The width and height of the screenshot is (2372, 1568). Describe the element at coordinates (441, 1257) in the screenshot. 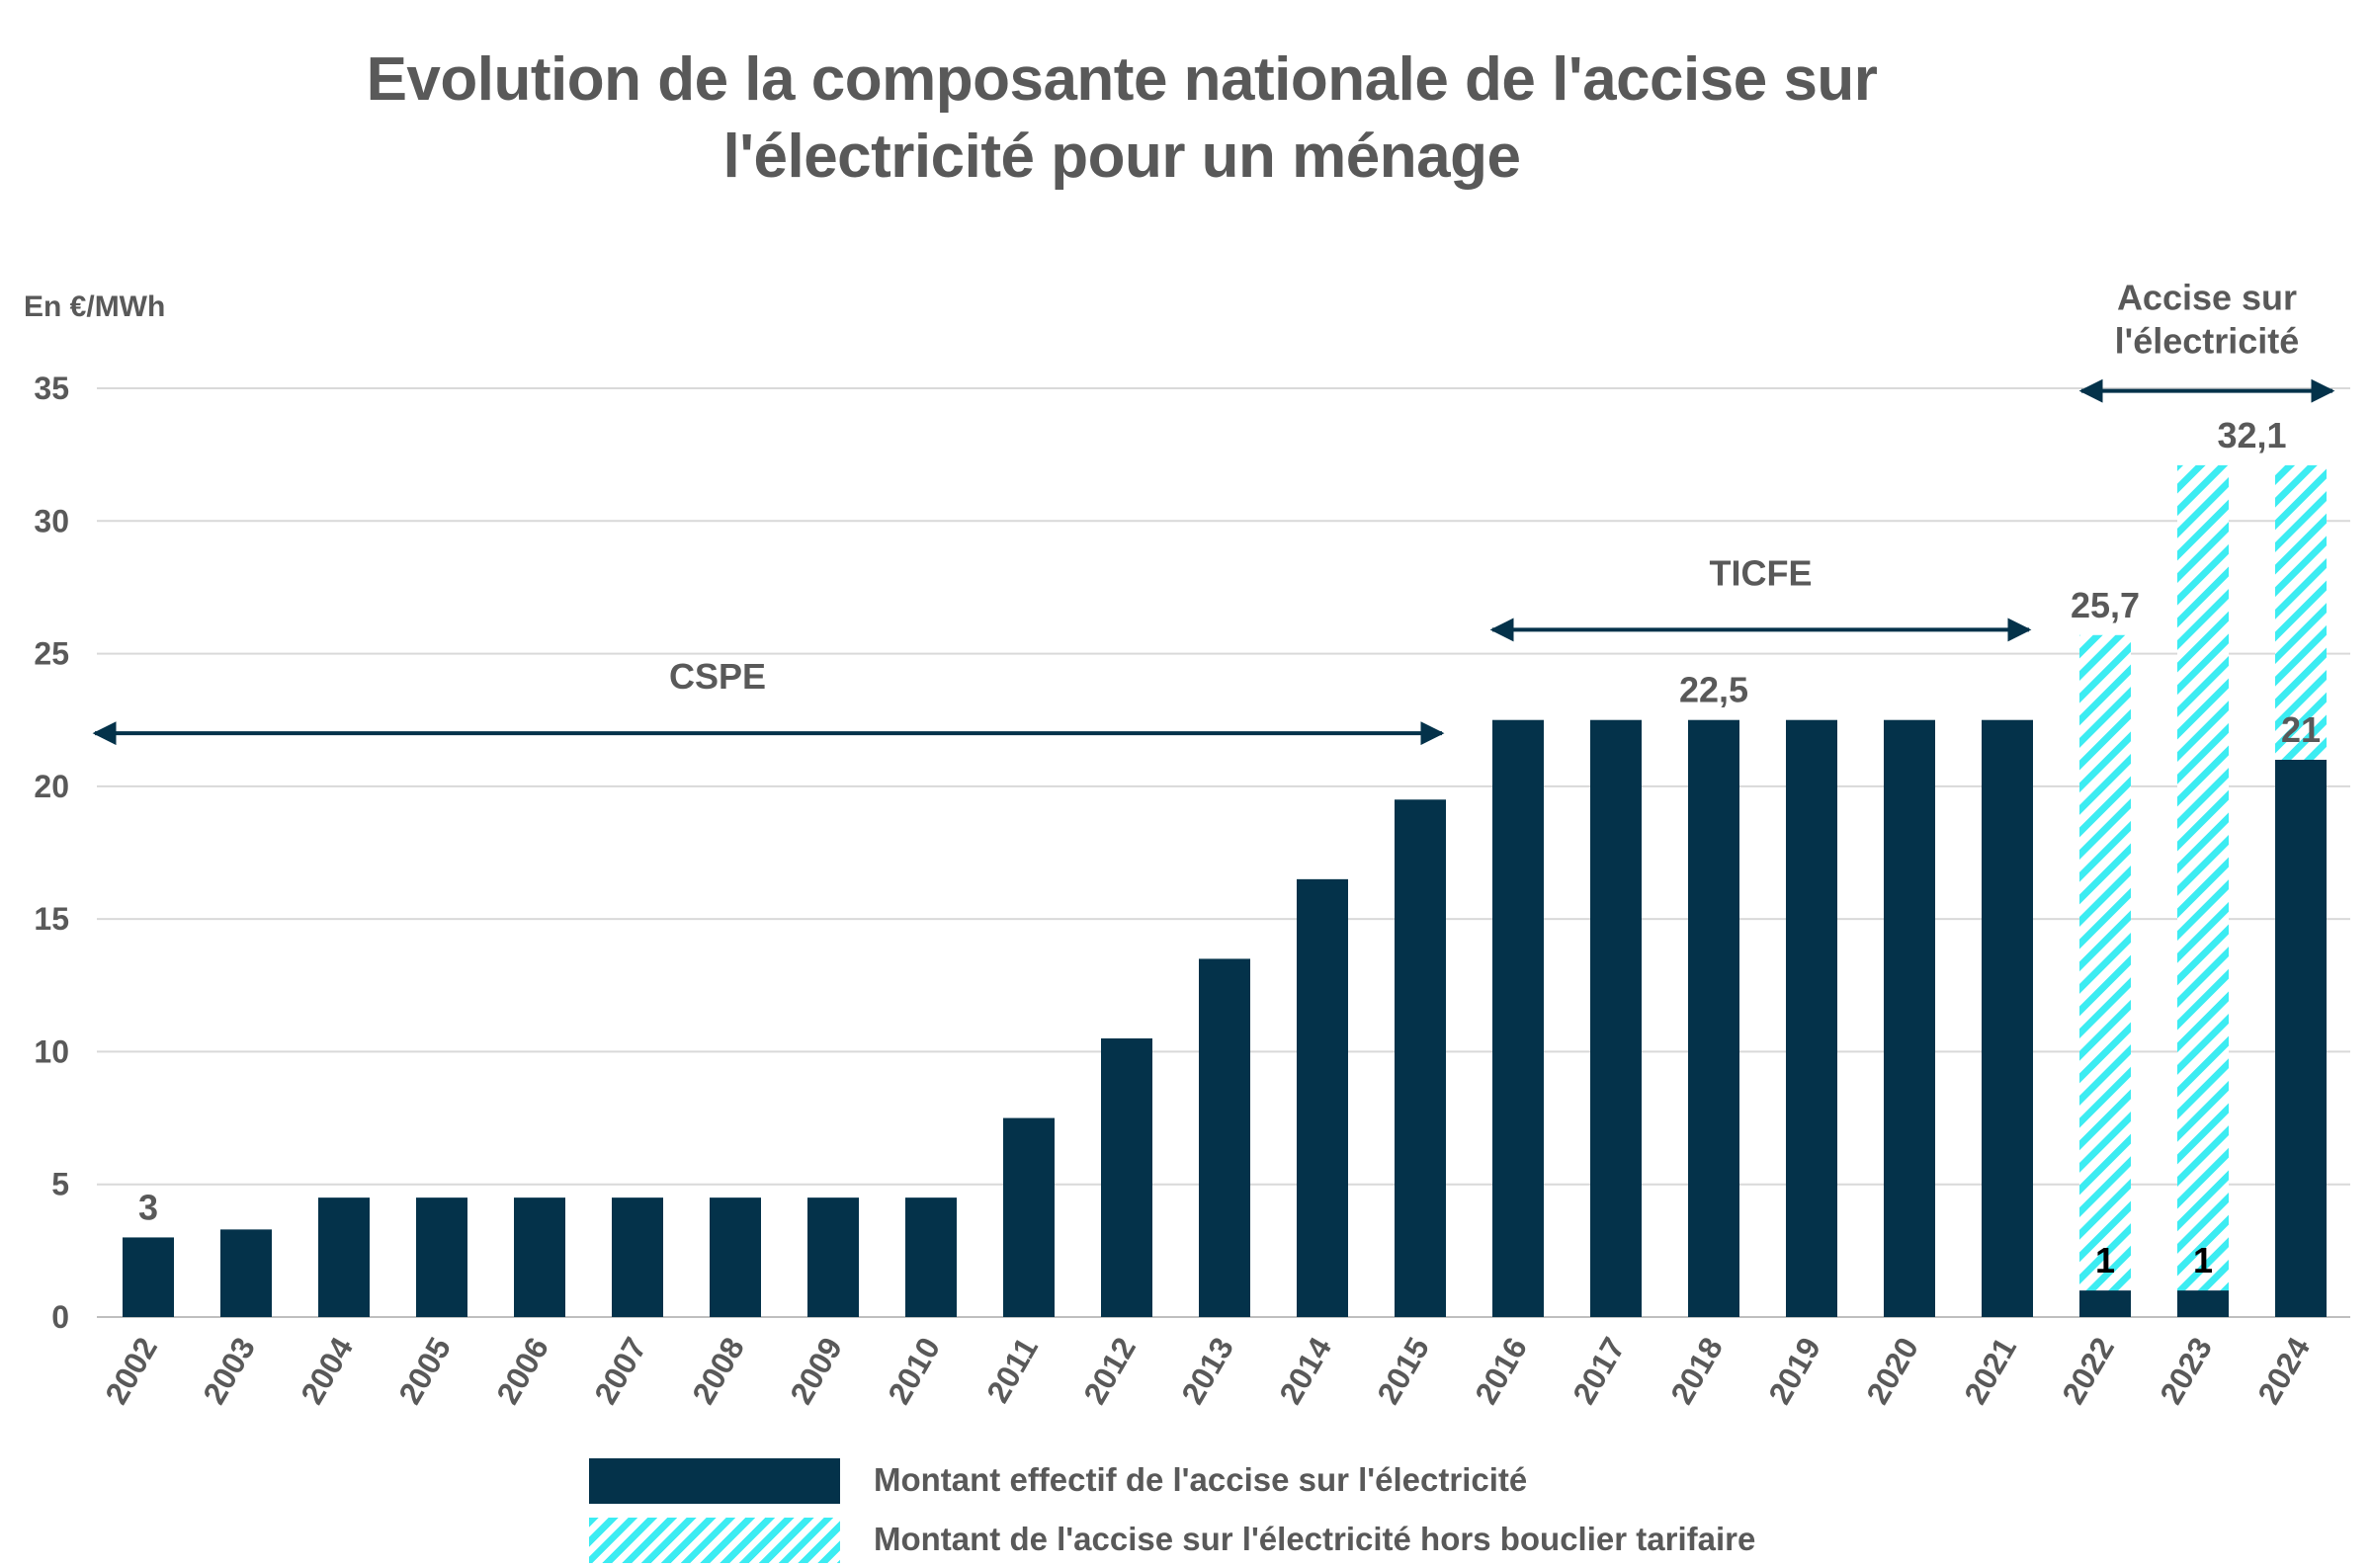

I see `bar-effectif-2005` at that location.